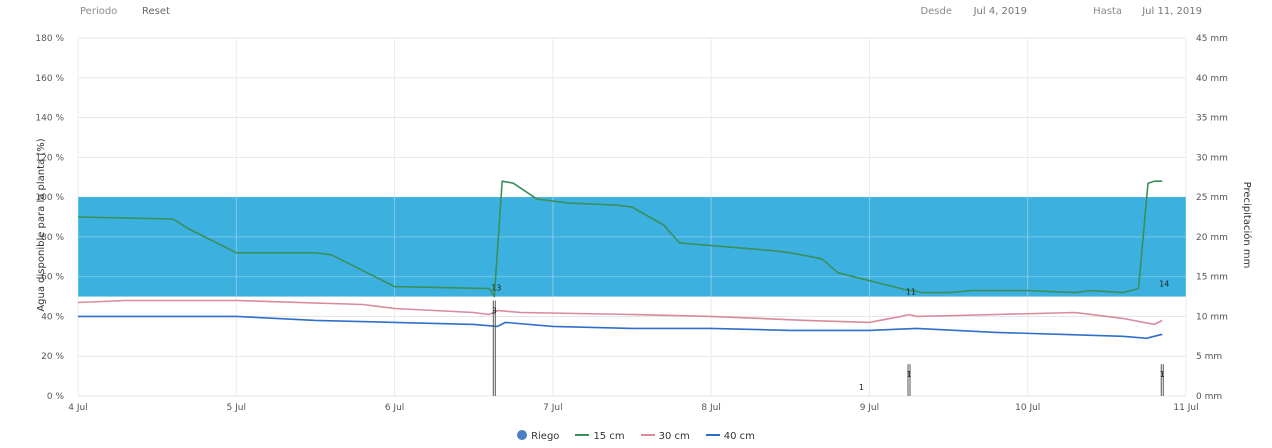 The height and width of the screenshot is (448, 1272). What do you see at coordinates (49, 158) in the screenshot?
I see `y-tick-label: 120 %` at bounding box center [49, 158].